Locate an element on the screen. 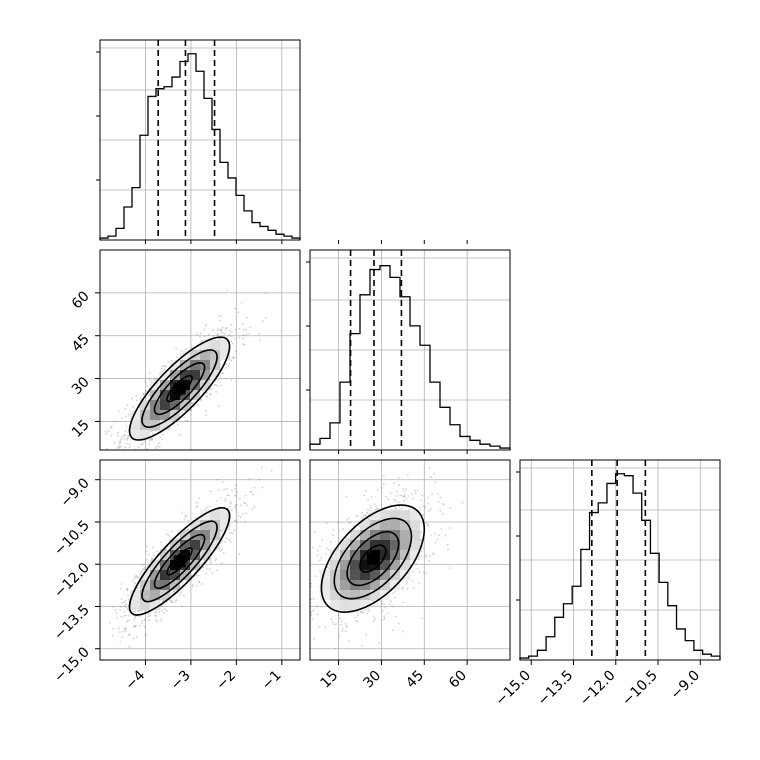  x-tick-label: −2 is located at coordinates (226, 681).